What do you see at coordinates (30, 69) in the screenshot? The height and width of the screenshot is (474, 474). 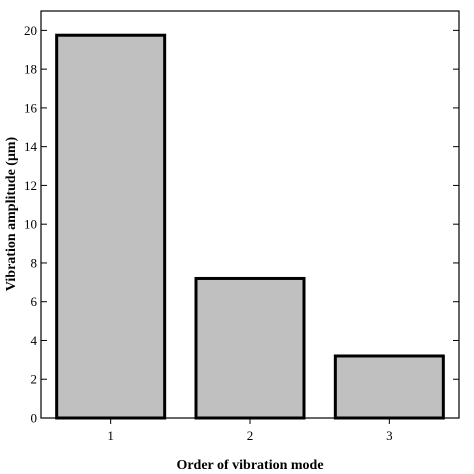 I see `y-tick-label: 18` at bounding box center [30, 69].